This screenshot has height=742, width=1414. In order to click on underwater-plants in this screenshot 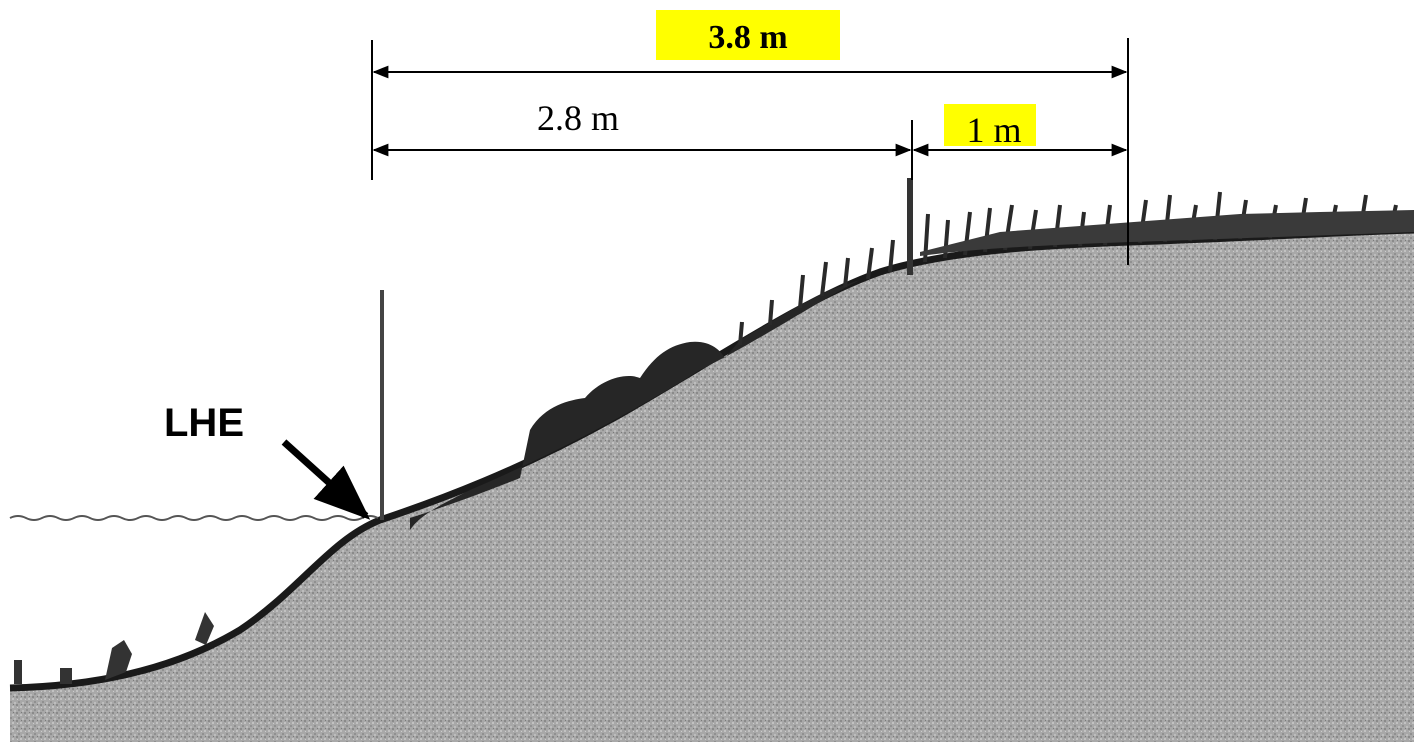, I will do `click(114, 648)`.